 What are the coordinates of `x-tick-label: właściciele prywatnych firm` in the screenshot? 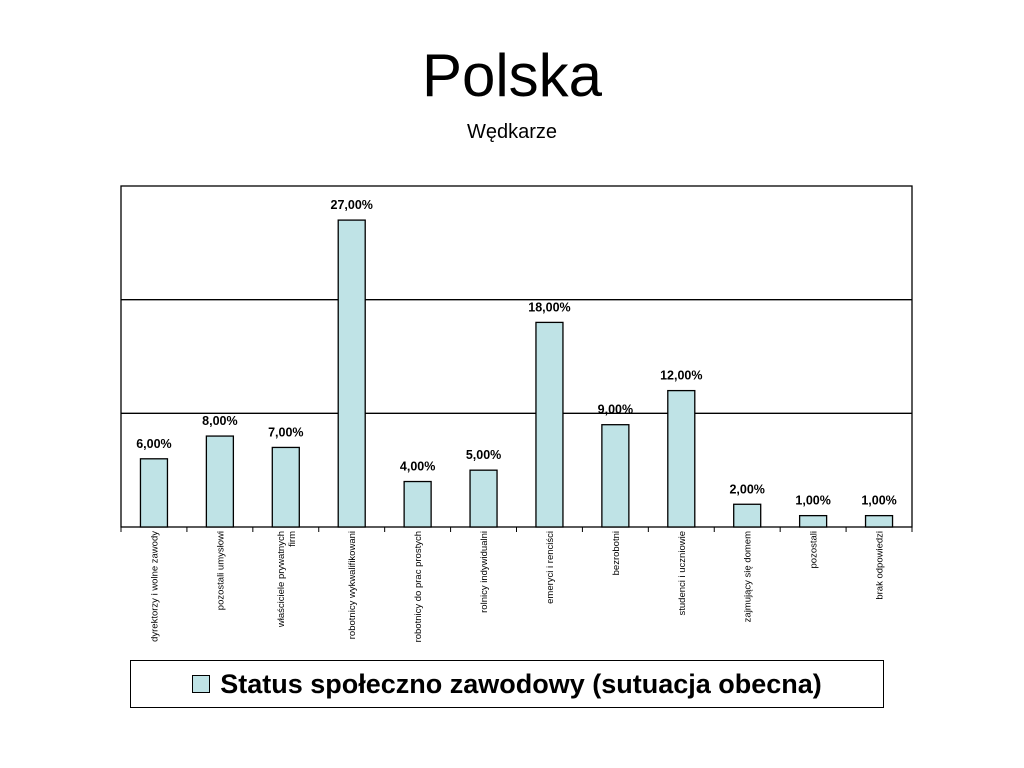 It's located at (287, 579).